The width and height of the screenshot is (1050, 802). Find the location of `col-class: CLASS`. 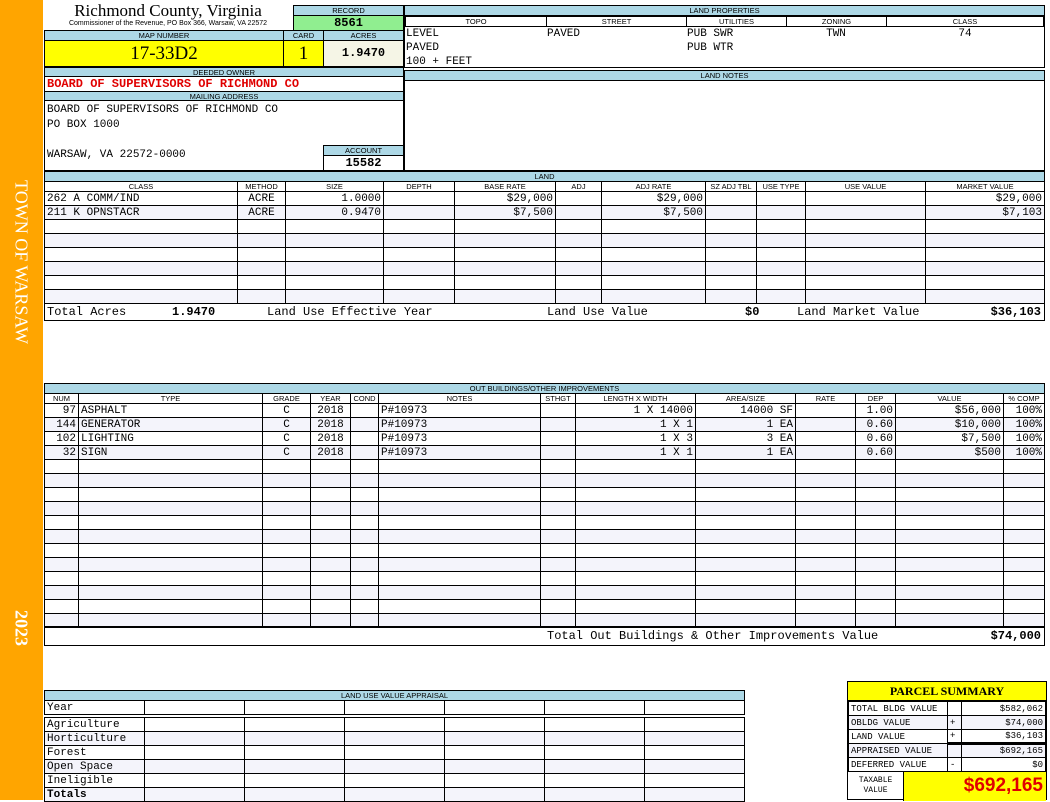

col-class: CLASS is located at coordinates (965, 21).